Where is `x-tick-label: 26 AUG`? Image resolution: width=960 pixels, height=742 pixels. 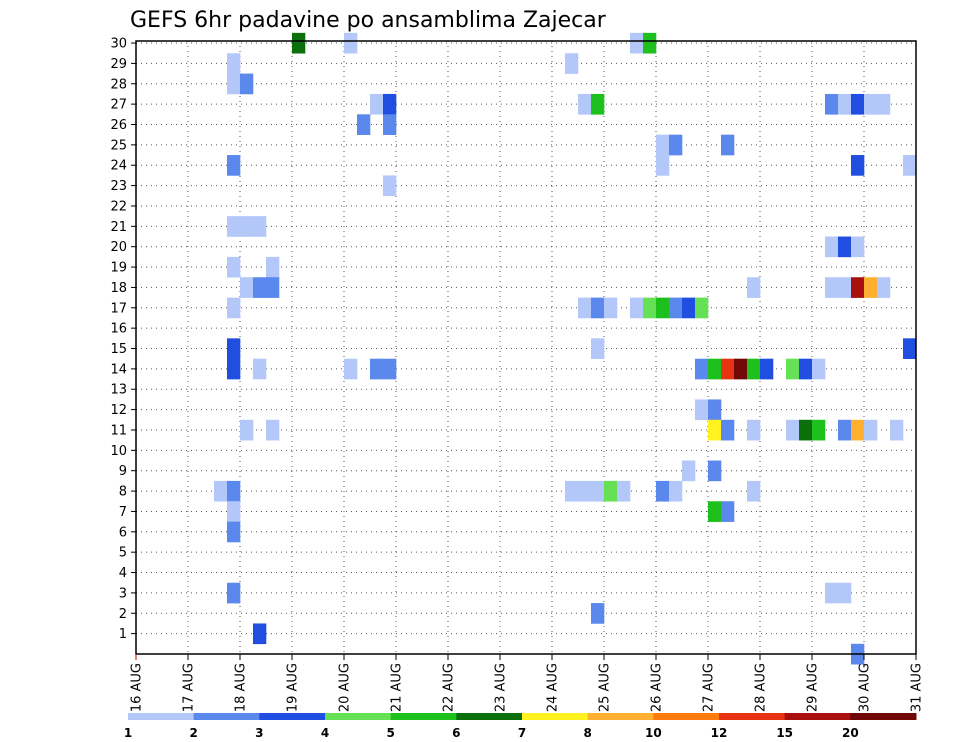
x-tick-label: 26 AUG is located at coordinates (657, 687).